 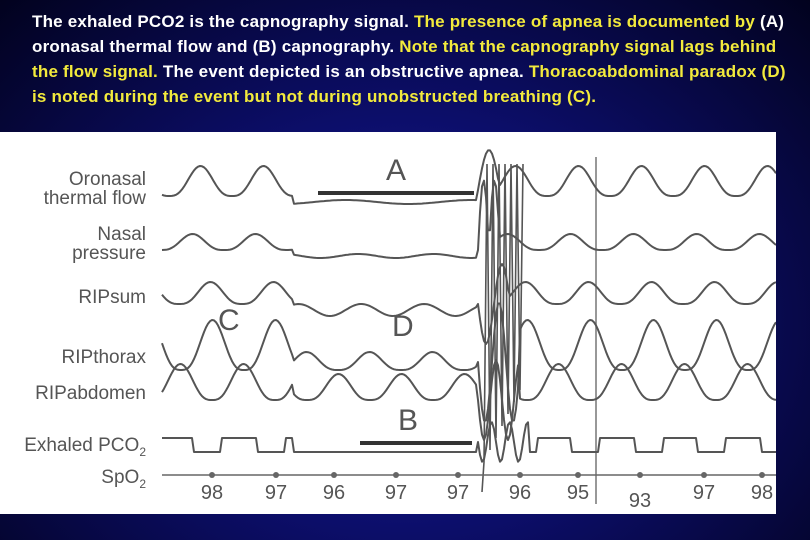 What do you see at coordinates (468, 177) in the screenshot?
I see `trace-oronasal-flow` at bounding box center [468, 177].